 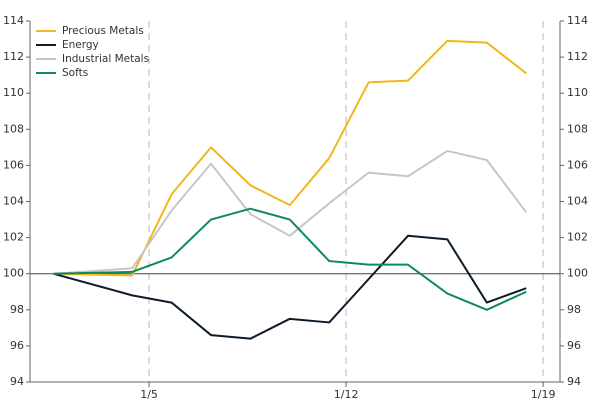 What do you see at coordinates (346, 394) in the screenshot?
I see `x-tick-label: 1/12` at bounding box center [346, 394].